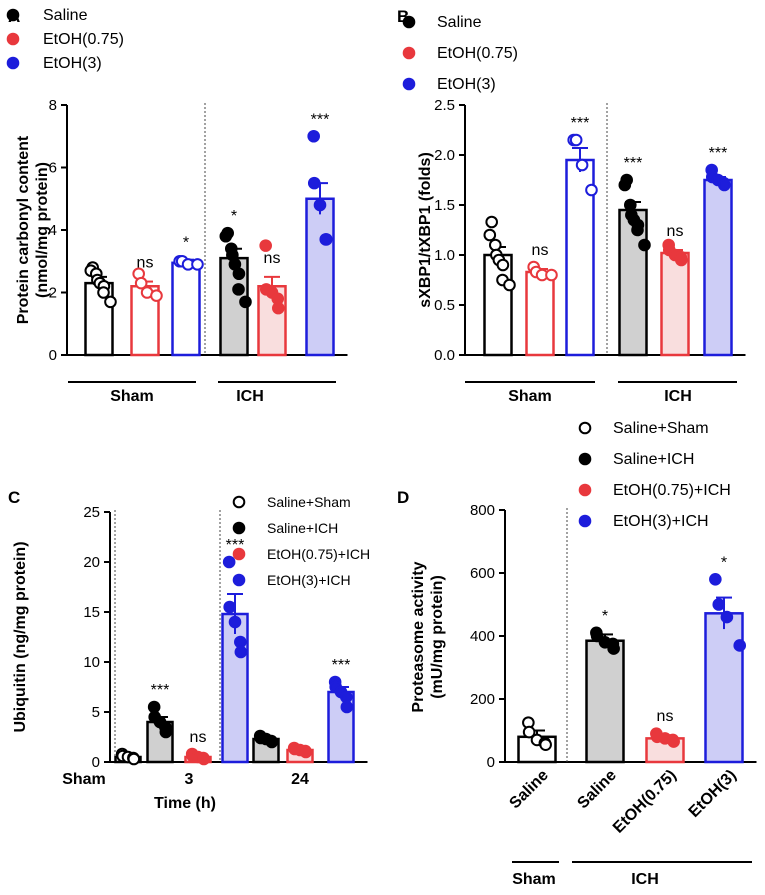 This screenshot has height=895, width=765. What do you see at coordinates (466, 84) in the screenshot?
I see `legend-label: EtOH(3)` at bounding box center [466, 84].